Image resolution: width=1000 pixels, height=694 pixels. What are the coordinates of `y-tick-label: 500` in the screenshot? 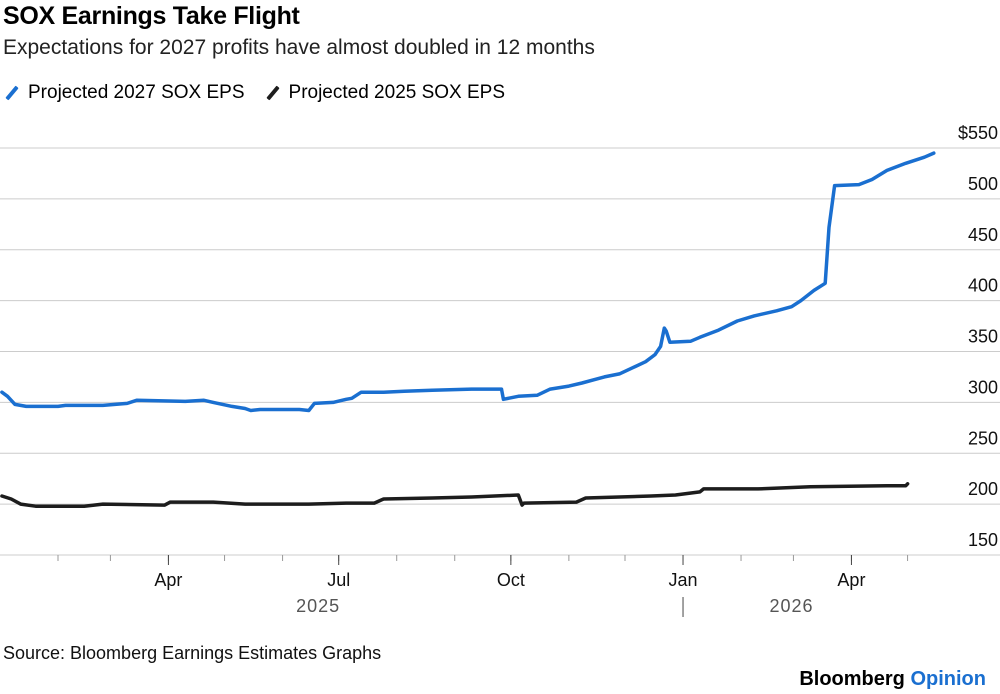 It's located at (983, 184).